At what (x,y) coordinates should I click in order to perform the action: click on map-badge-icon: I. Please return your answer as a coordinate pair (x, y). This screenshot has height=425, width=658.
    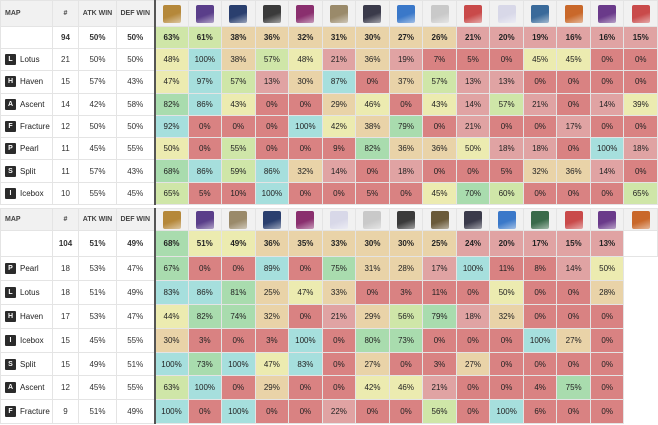
    Looking at the image, I should click on (10, 340).